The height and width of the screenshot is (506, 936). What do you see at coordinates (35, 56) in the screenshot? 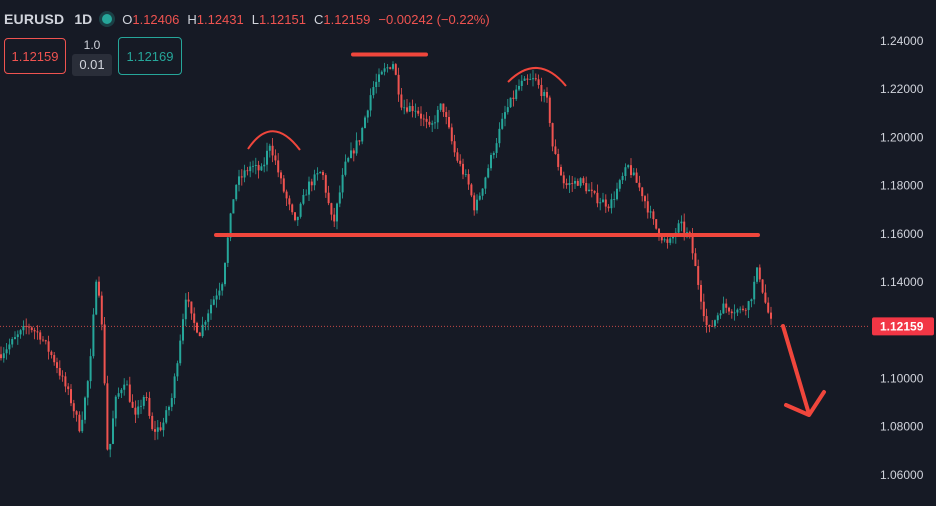
I see `sell-button: 1.12159` at bounding box center [35, 56].